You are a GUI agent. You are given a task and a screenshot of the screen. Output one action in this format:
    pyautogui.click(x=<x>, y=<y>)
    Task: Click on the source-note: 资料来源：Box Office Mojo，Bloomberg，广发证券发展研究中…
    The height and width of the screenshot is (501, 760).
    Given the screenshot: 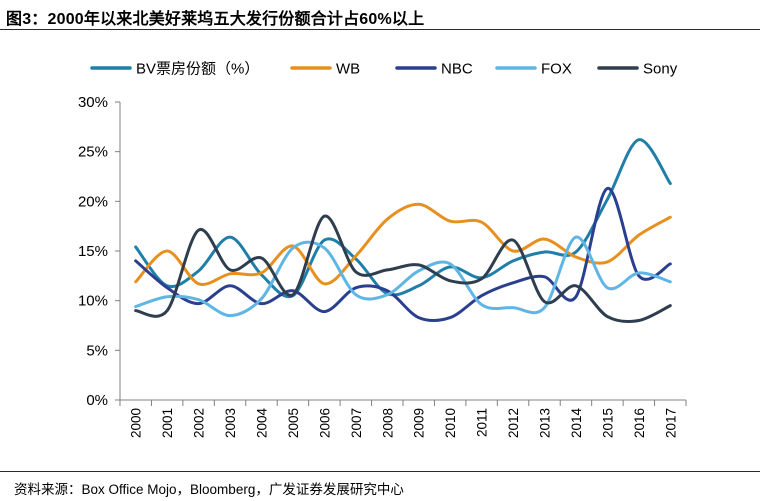 What is the action you would take?
    pyautogui.click(x=209, y=489)
    